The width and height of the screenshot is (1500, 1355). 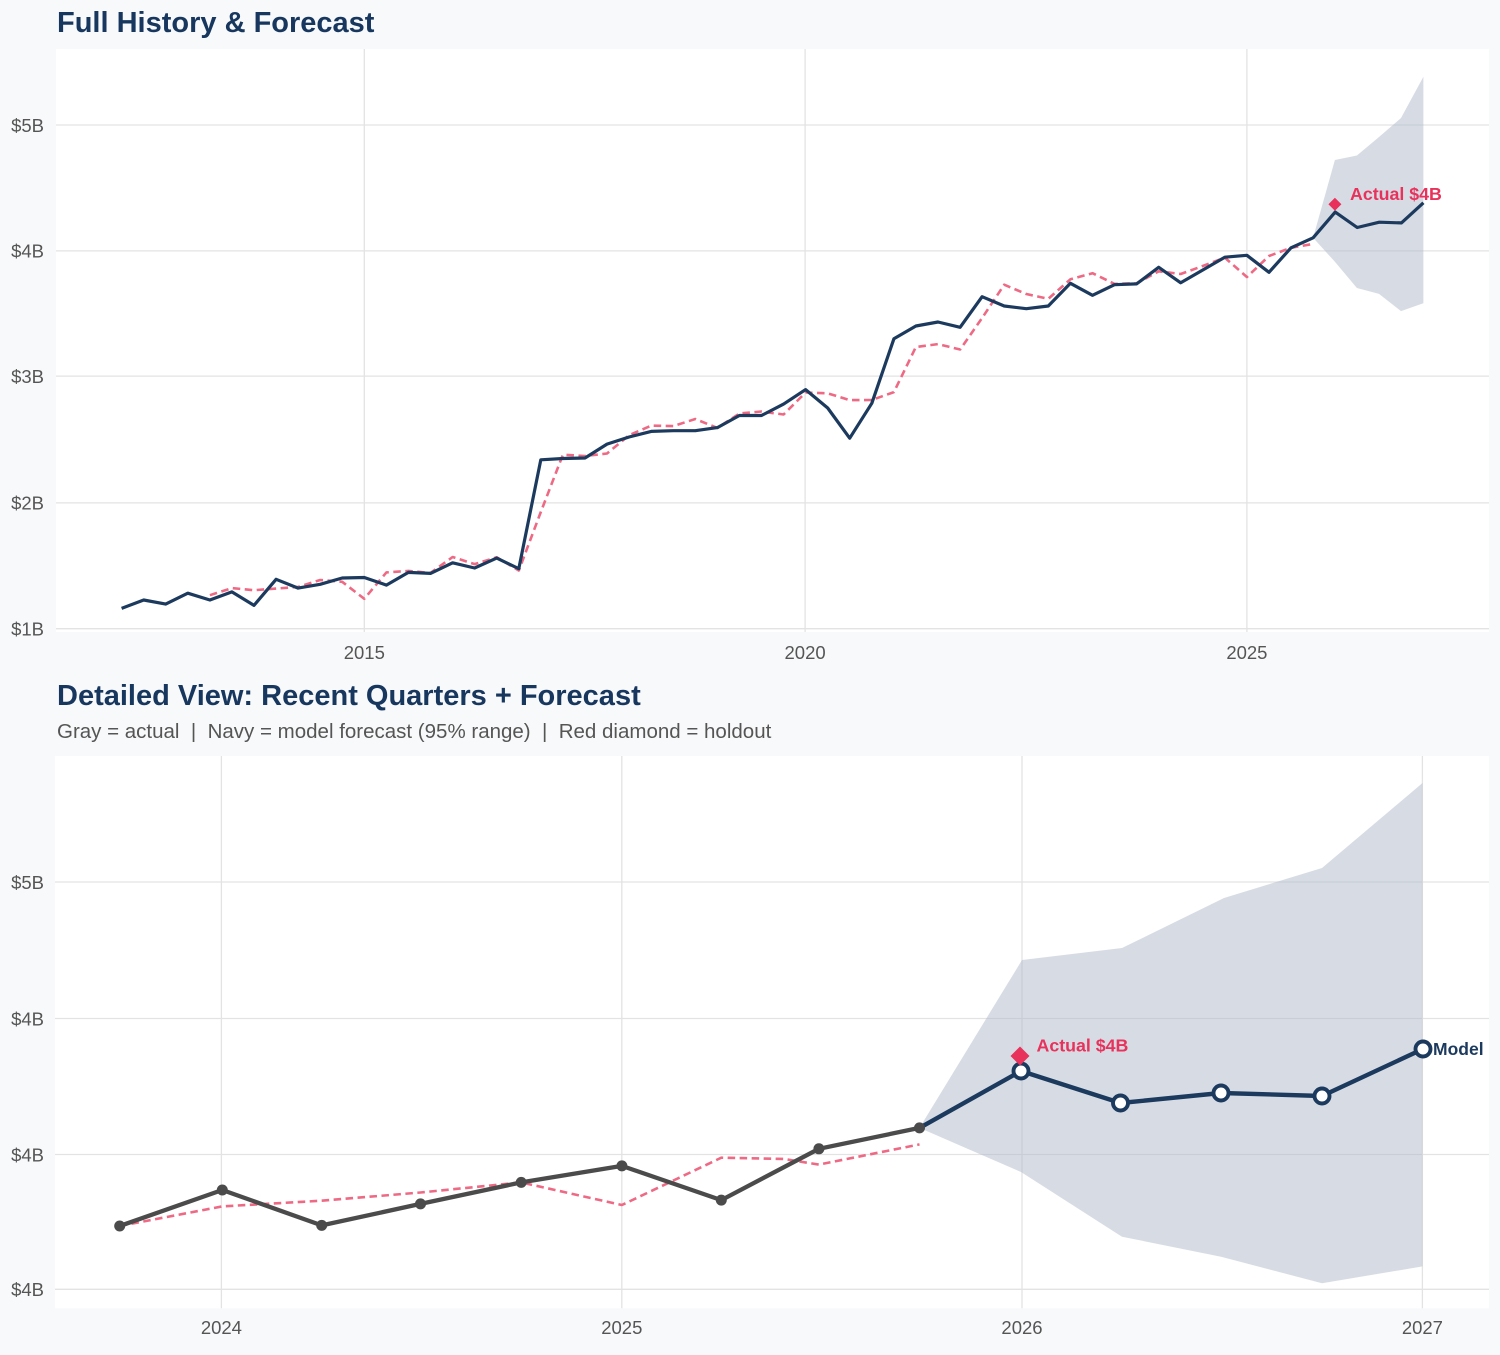 What do you see at coordinates (1458, 1049) in the screenshot?
I see `svg-text: Model` at bounding box center [1458, 1049].